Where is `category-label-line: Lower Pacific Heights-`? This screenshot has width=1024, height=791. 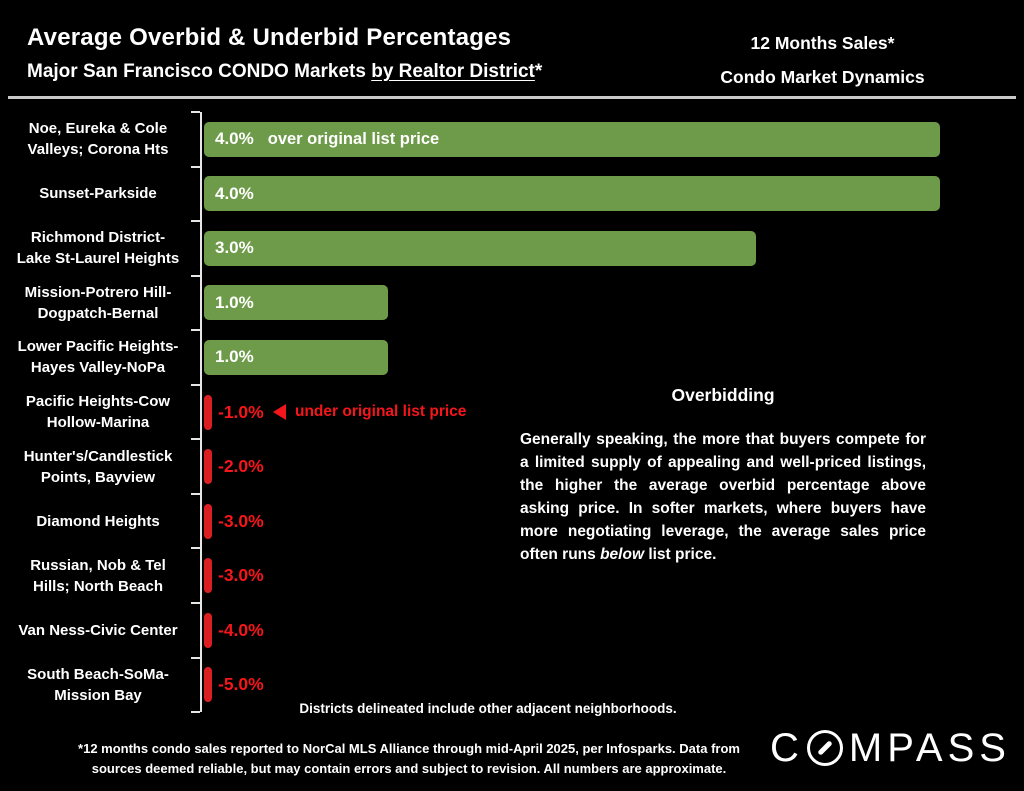
category-label-line: Lower Pacific Heights- is located at coordinates (98, 347).